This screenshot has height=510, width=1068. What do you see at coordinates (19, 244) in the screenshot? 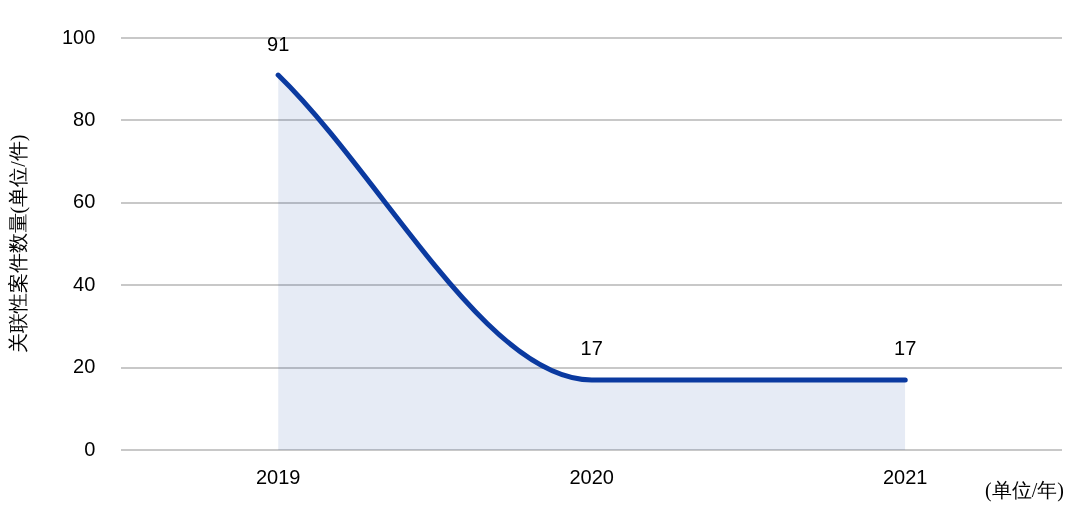
I see `y-axis-title: 关联性案件数量(单位/件)` at bounding box center [19, 244].